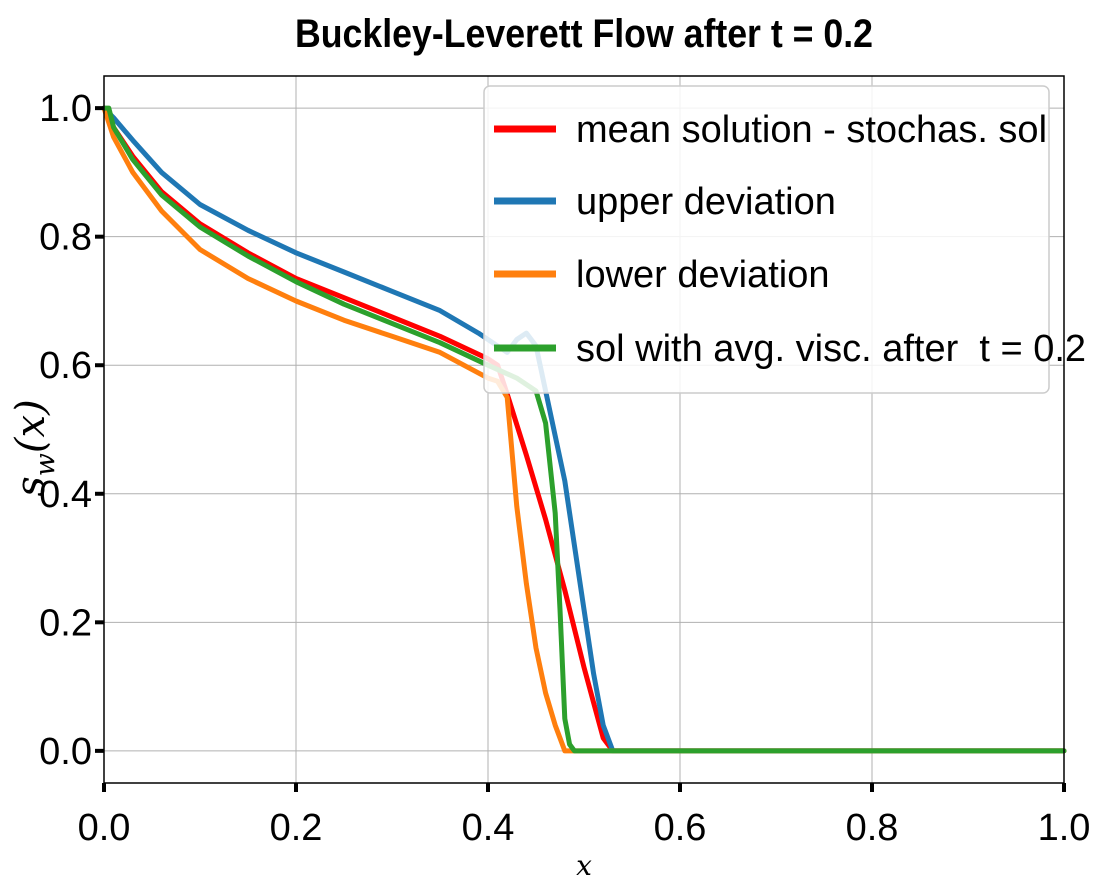 This screenshot has width=1103, height=884. What do you see at coordinates (1064, 828) in the screenshot?
I see `x-tick-label: 1.0` at bounding box center [1064, 828].